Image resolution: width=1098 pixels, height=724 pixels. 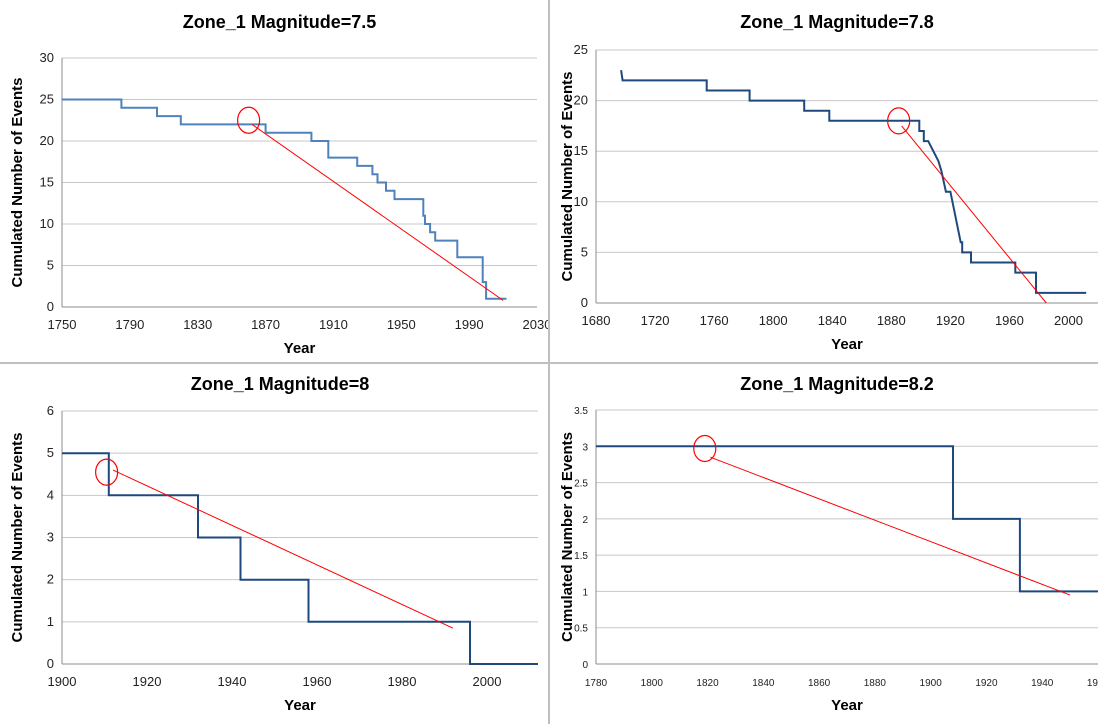 What do you see at coordinates (596, 683) in the screenshot?
I see `x-tick-label: 1780` at bounding box center [596, 683].